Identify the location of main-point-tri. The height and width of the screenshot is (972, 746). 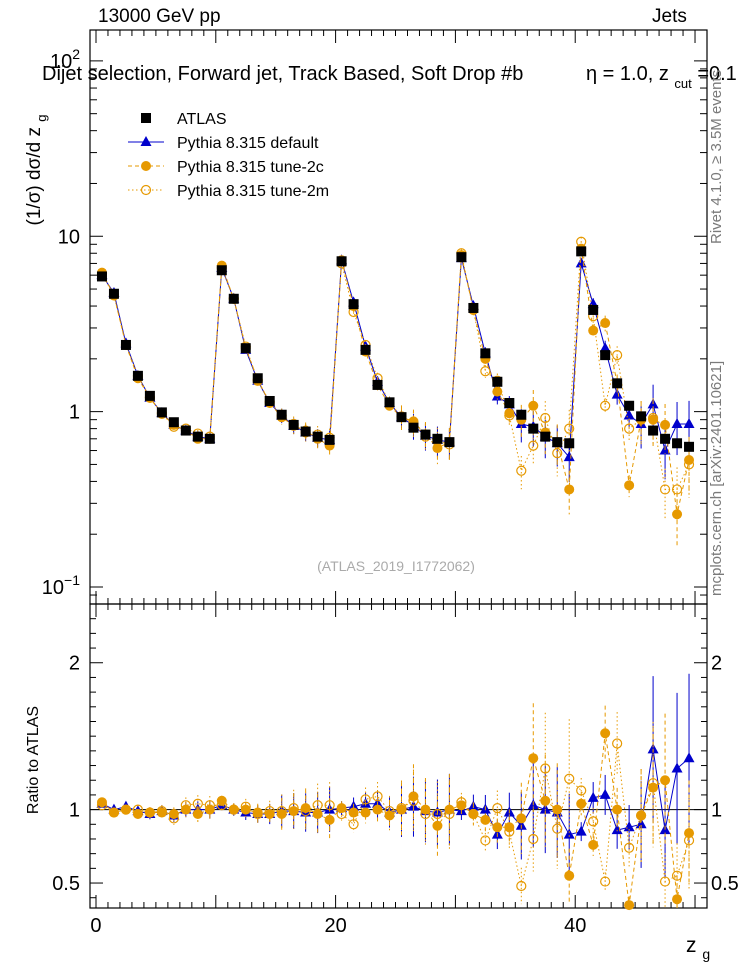
(605, 347).